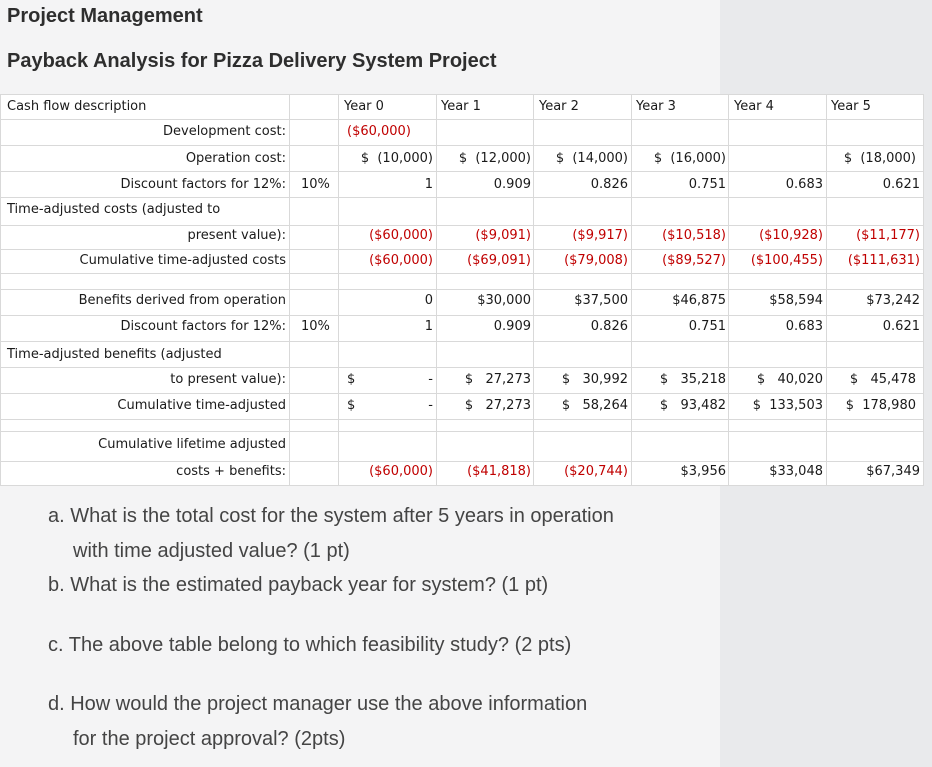 Image resolution: width=932 pixels, height=767 pixels. I want to click on row-label-operation-cost: Operation cost:, so click(235, 158).